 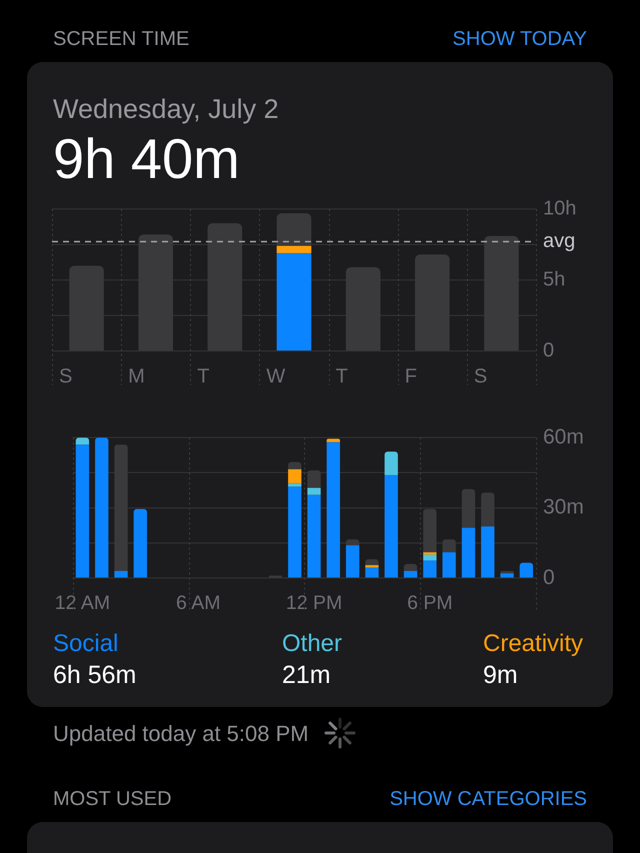 I want to click on x-tick-label: 12 PM, so click(x=314, y=603).